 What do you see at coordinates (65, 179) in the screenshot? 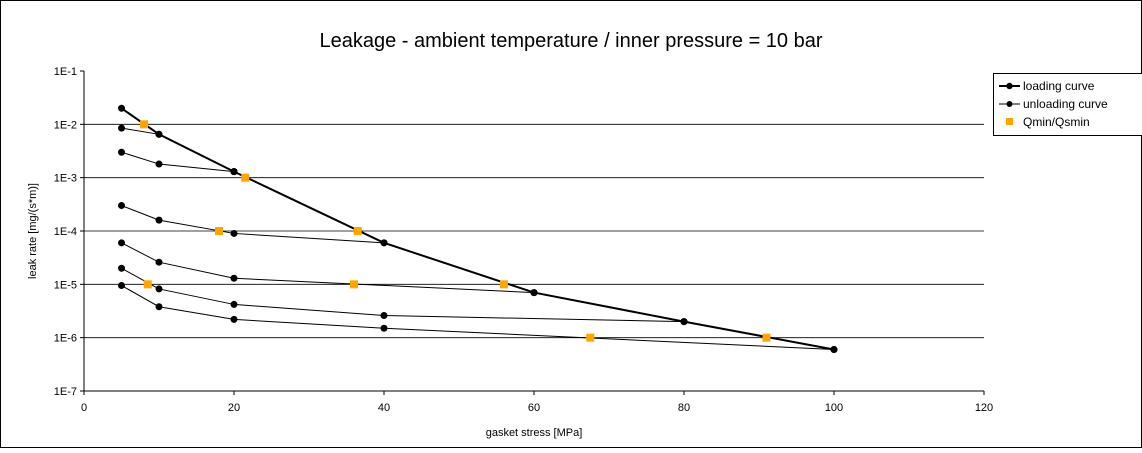
I see `y-tick-label: 1E-3` at bounding box center [65, 179].